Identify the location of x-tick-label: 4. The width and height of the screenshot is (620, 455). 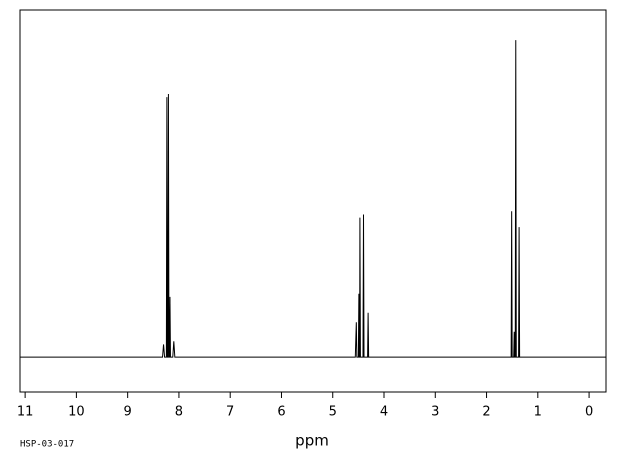
(384, 412).